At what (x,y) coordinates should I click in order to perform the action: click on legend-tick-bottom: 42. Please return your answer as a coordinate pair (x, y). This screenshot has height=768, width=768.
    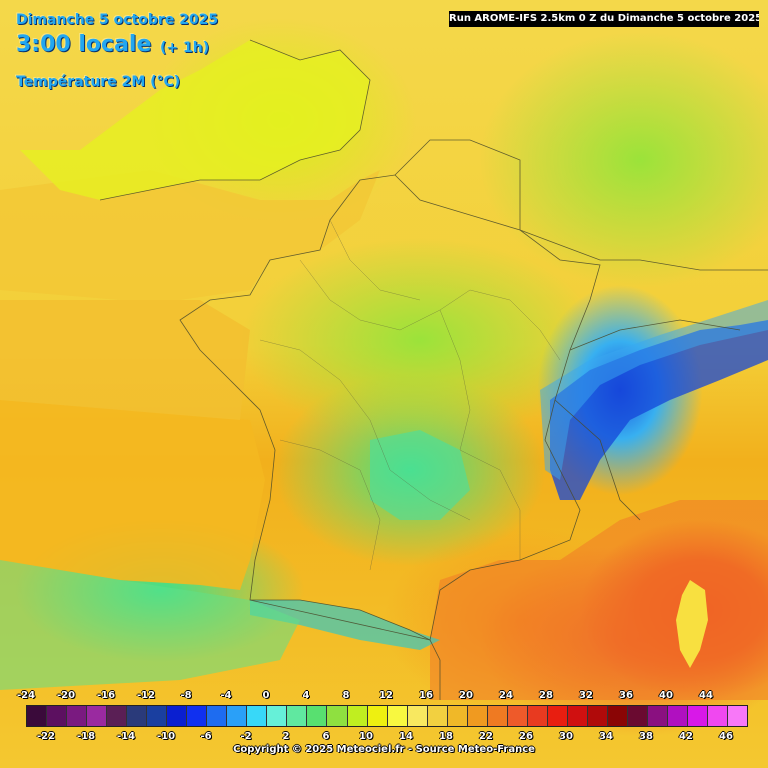
    Looking at the image, I should click on (686, 736).